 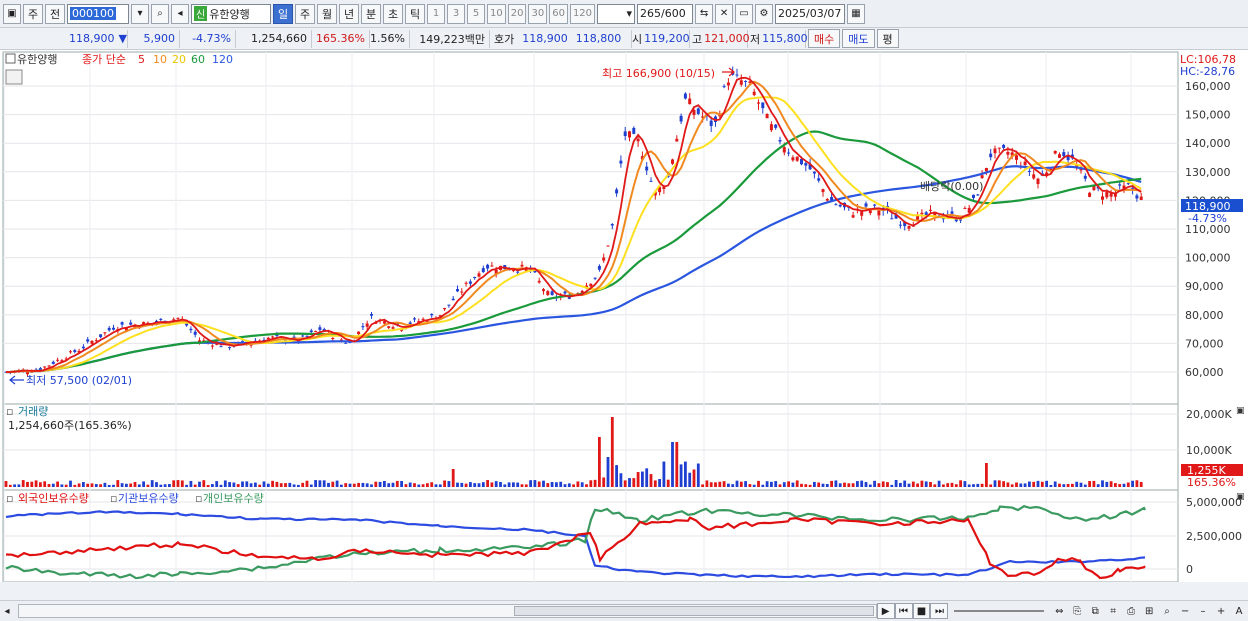 What do you see at coordinates (1221, 611) in the screenshot?
I see `zoom-in-icon: +` at bounding box center [1221, 611].